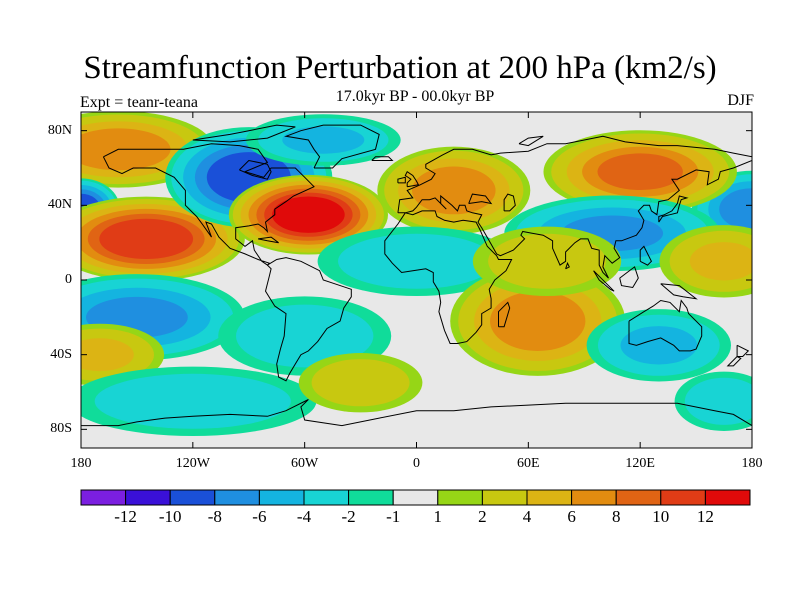 The image size is (800, 600). What do you see at coordinates (214, 516) in the screenshot?
I see `colorbar-label: -8` at bounding box center [214, 516].